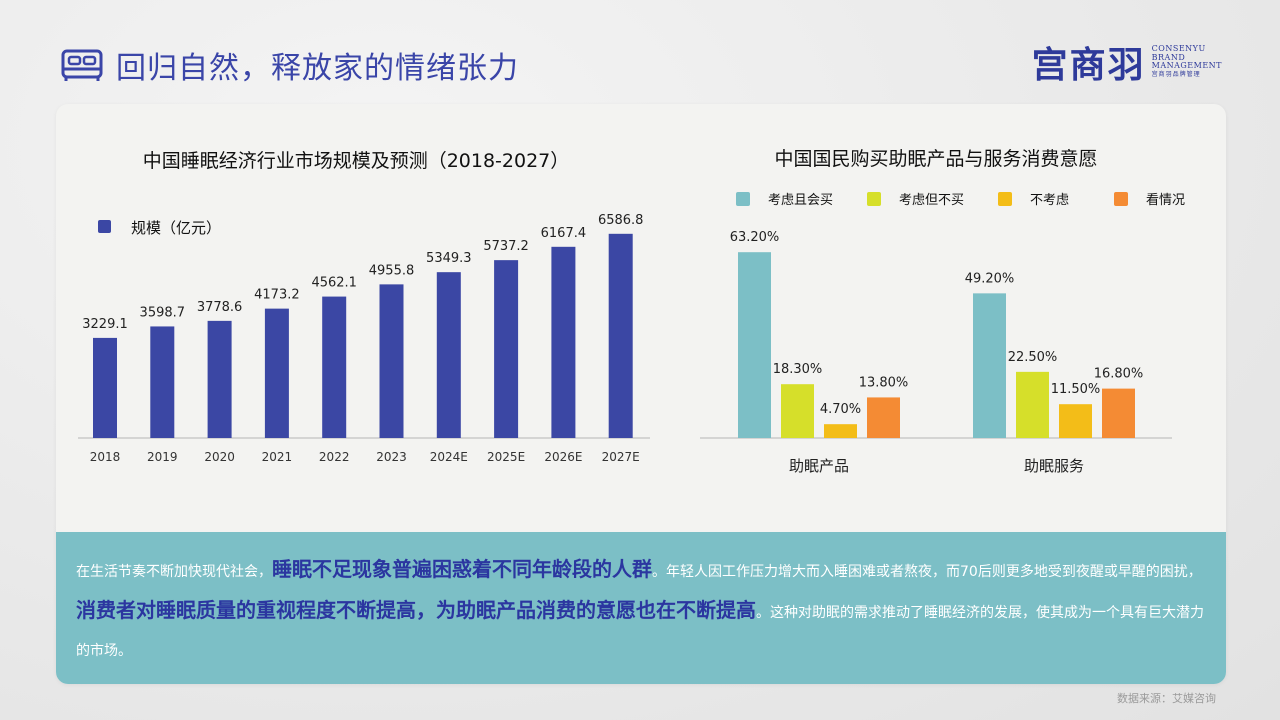 The height and width of the screenshot is (720, 1280). I want to click on x-category-label: 助眠产品, so click(819, 466).